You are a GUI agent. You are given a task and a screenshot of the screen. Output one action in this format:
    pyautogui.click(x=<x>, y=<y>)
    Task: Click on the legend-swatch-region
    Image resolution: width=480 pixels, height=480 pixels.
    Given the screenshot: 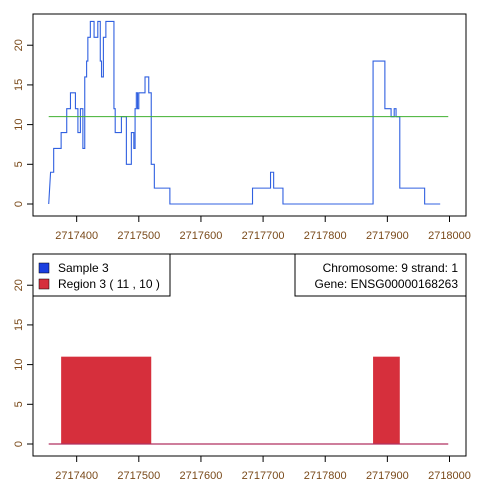 What is the action you would take?
    pyautogui.click(x=44, y=284)
    